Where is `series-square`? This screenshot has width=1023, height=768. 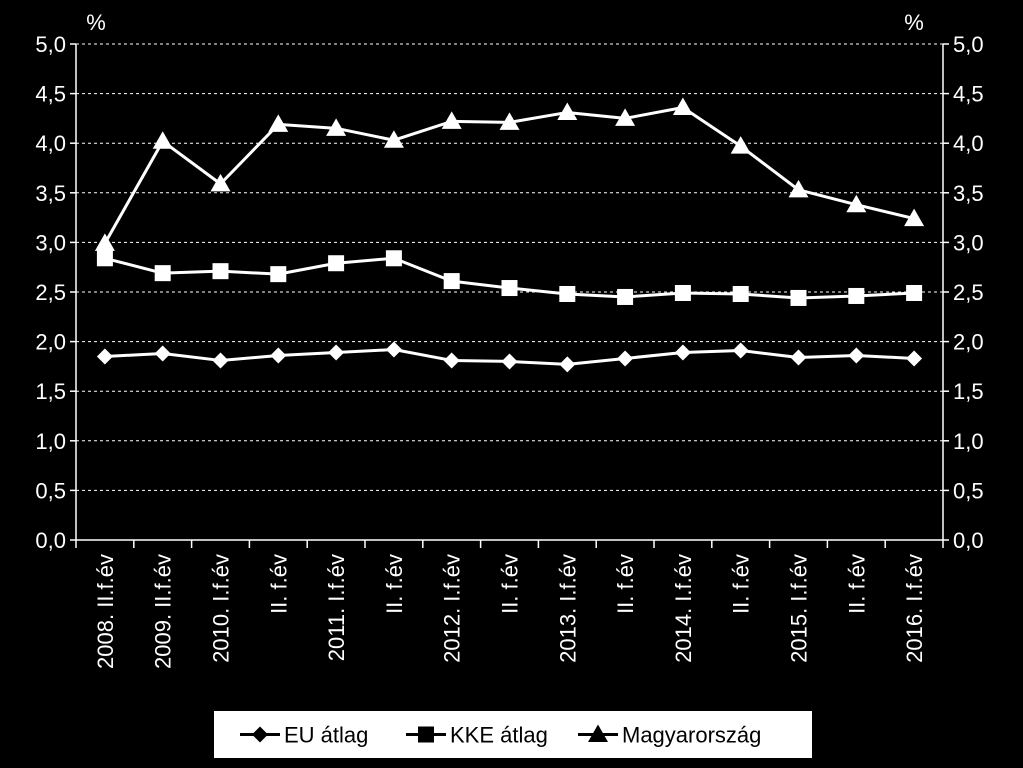 series-square is located at coordinates (509, 278).